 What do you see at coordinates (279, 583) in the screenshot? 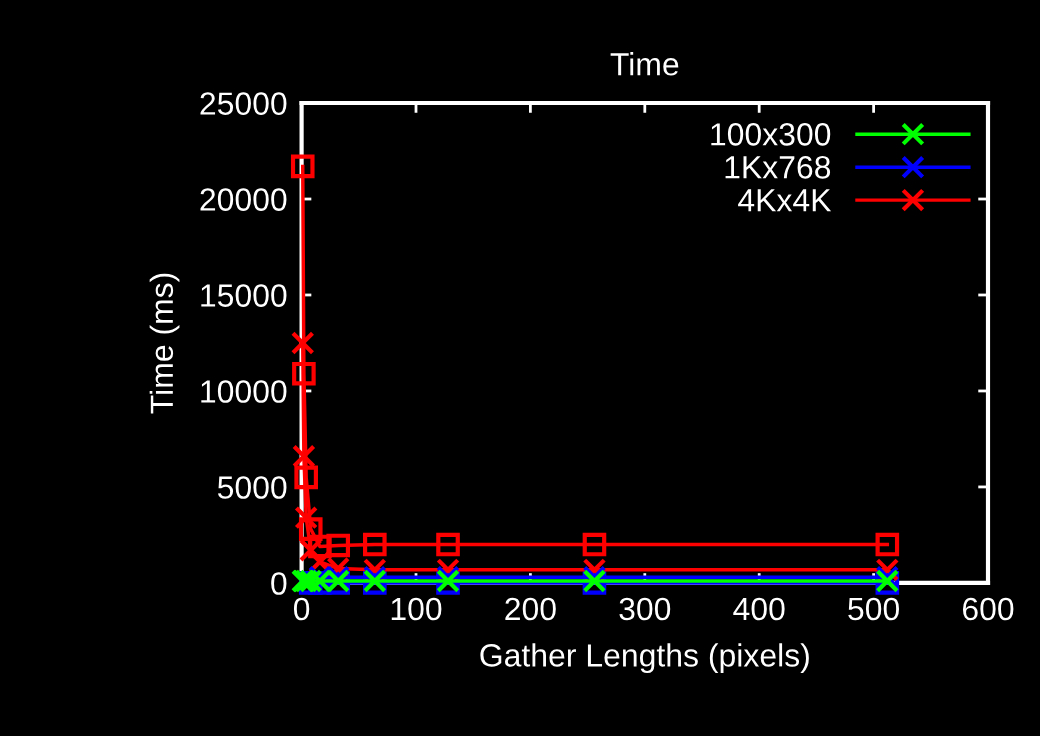
I see `y-tick-label: 0` at bounding box center [279, 583].